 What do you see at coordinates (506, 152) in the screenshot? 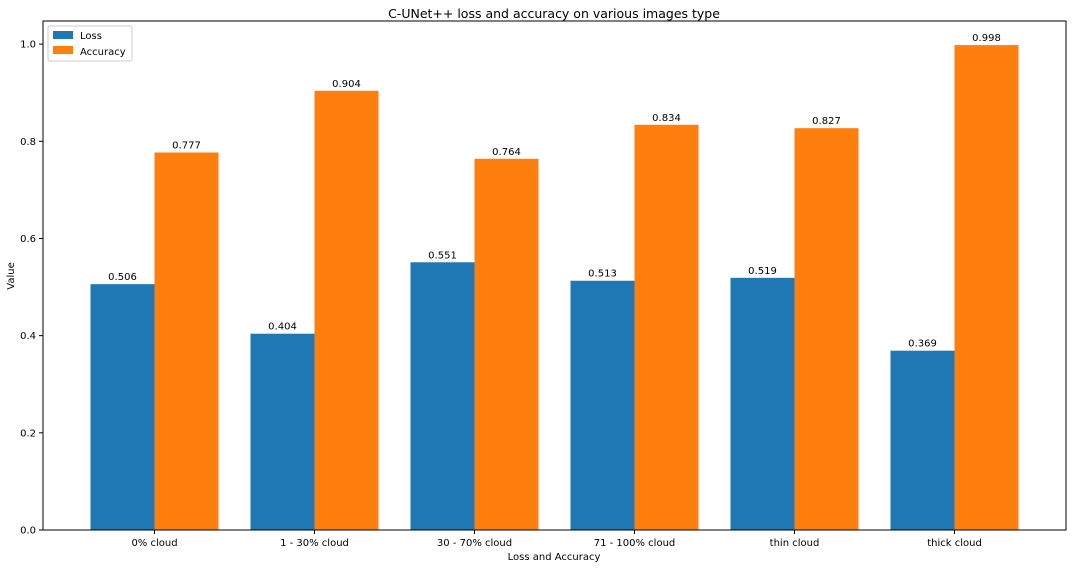
I see `data-label-accuracy-30-70-cloud: 0.764` at bounding box center [506, 152].